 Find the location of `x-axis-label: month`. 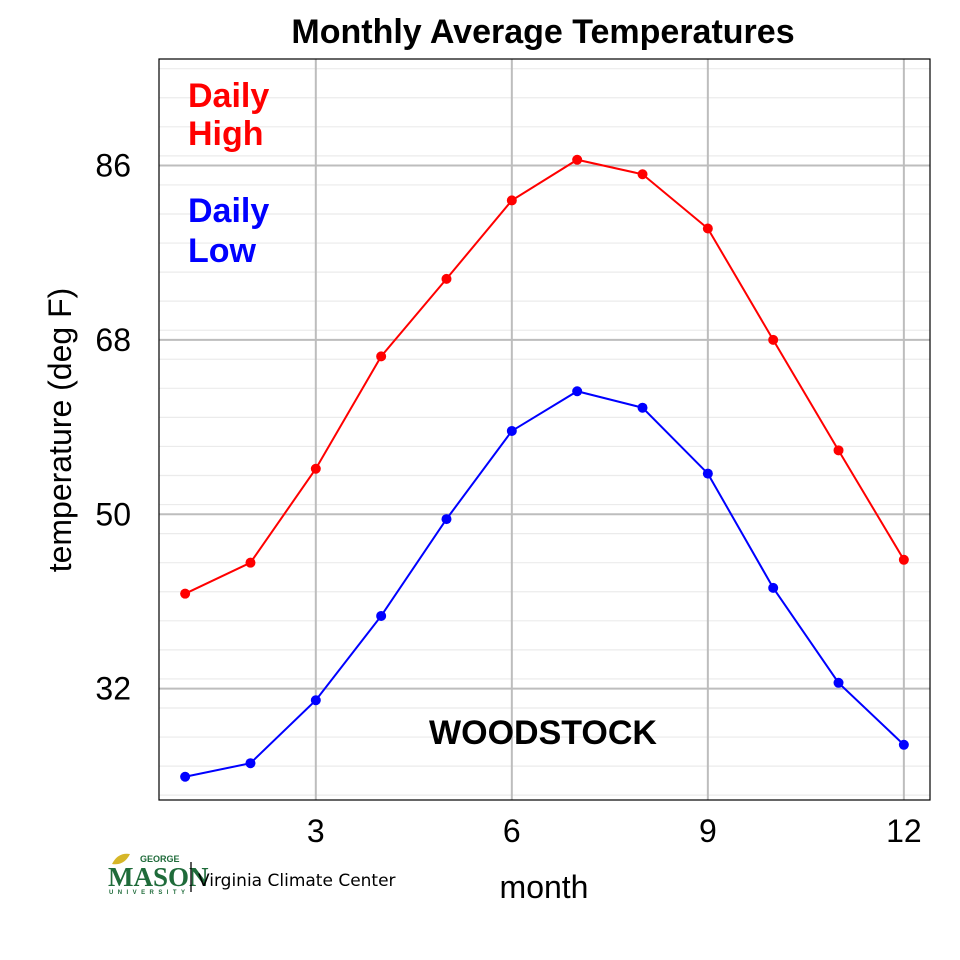

x-axis-label: month is located at coordinates (544, 887).